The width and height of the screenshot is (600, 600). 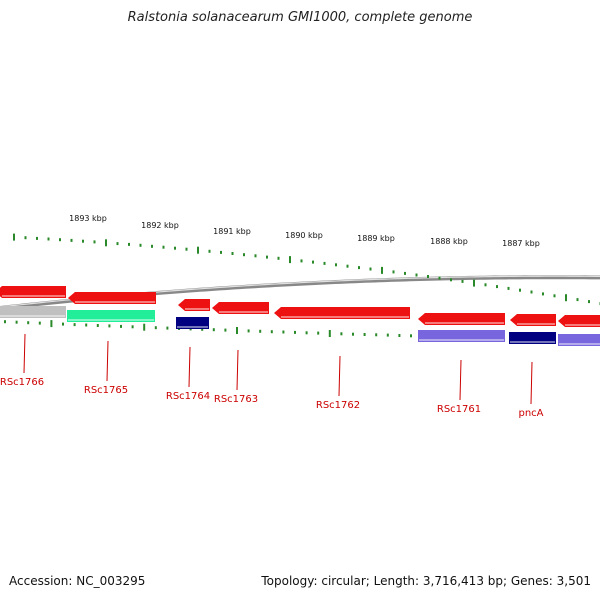 I want to click on kbp-label: 1891 kbp, so click(x=232, y=231).